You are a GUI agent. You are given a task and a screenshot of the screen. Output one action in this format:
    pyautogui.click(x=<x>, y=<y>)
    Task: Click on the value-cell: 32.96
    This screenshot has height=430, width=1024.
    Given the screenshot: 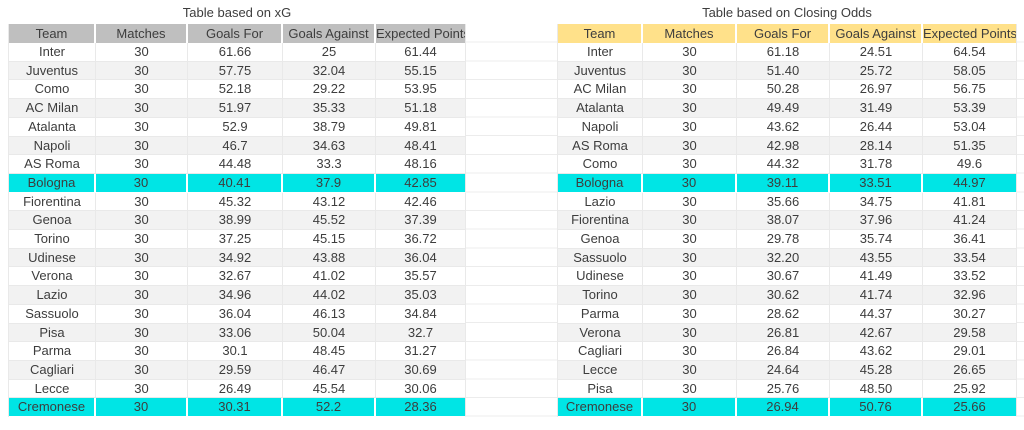 What is the action you would take?
    pyautogui.click(x=970, y=295)
    